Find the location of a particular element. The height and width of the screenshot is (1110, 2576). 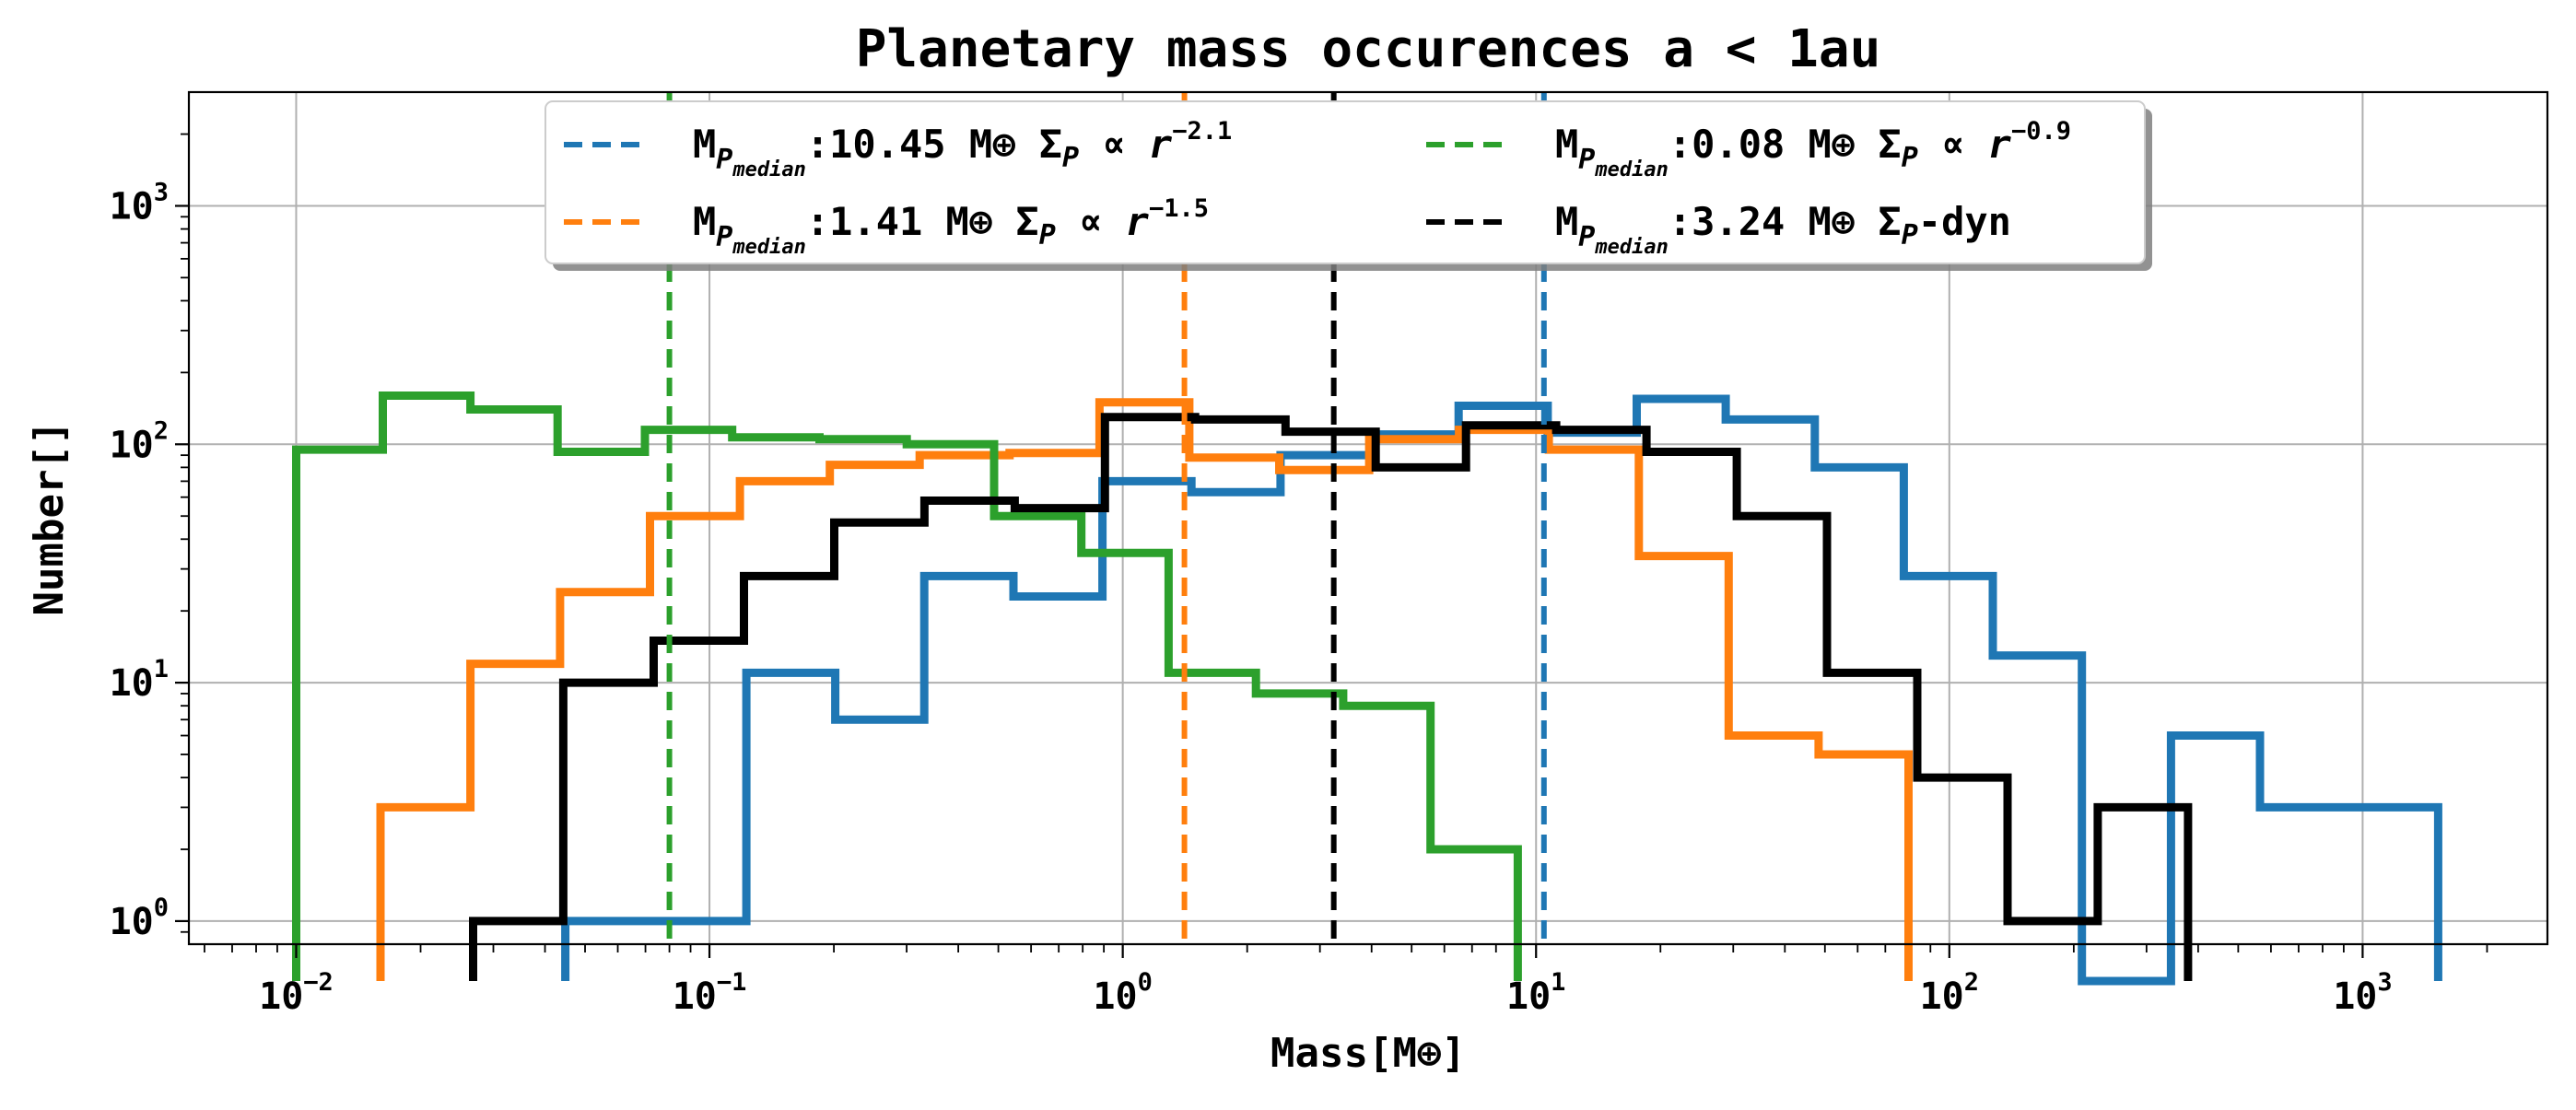

x-tick-label: 10⁰ is located at coordinates (1122, 993).